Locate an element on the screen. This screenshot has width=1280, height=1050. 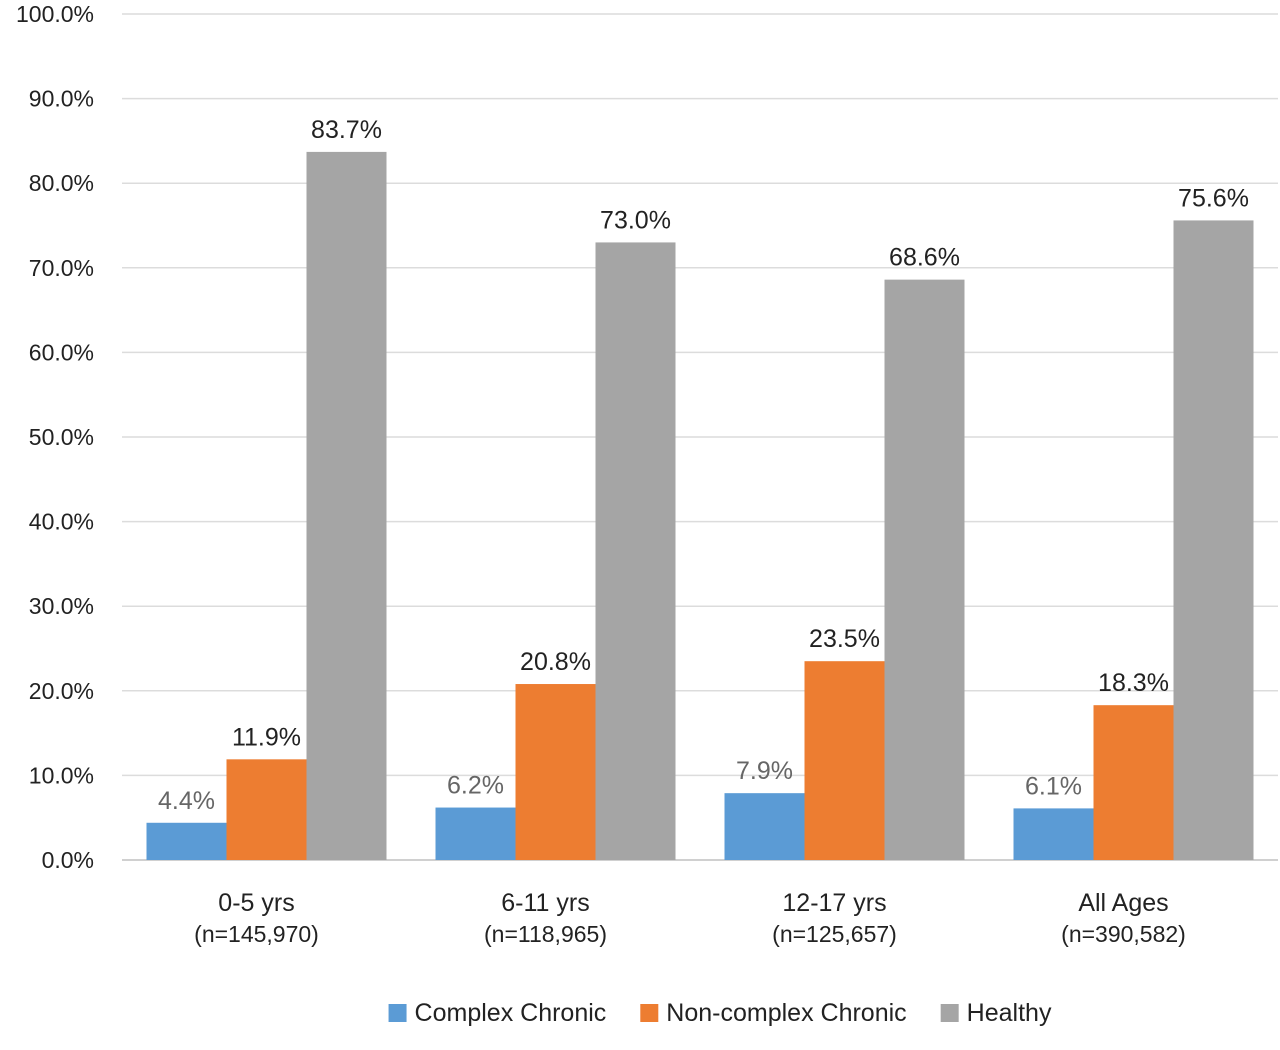
y-tick-label: 60.0% is located at coordinates (61, 352).